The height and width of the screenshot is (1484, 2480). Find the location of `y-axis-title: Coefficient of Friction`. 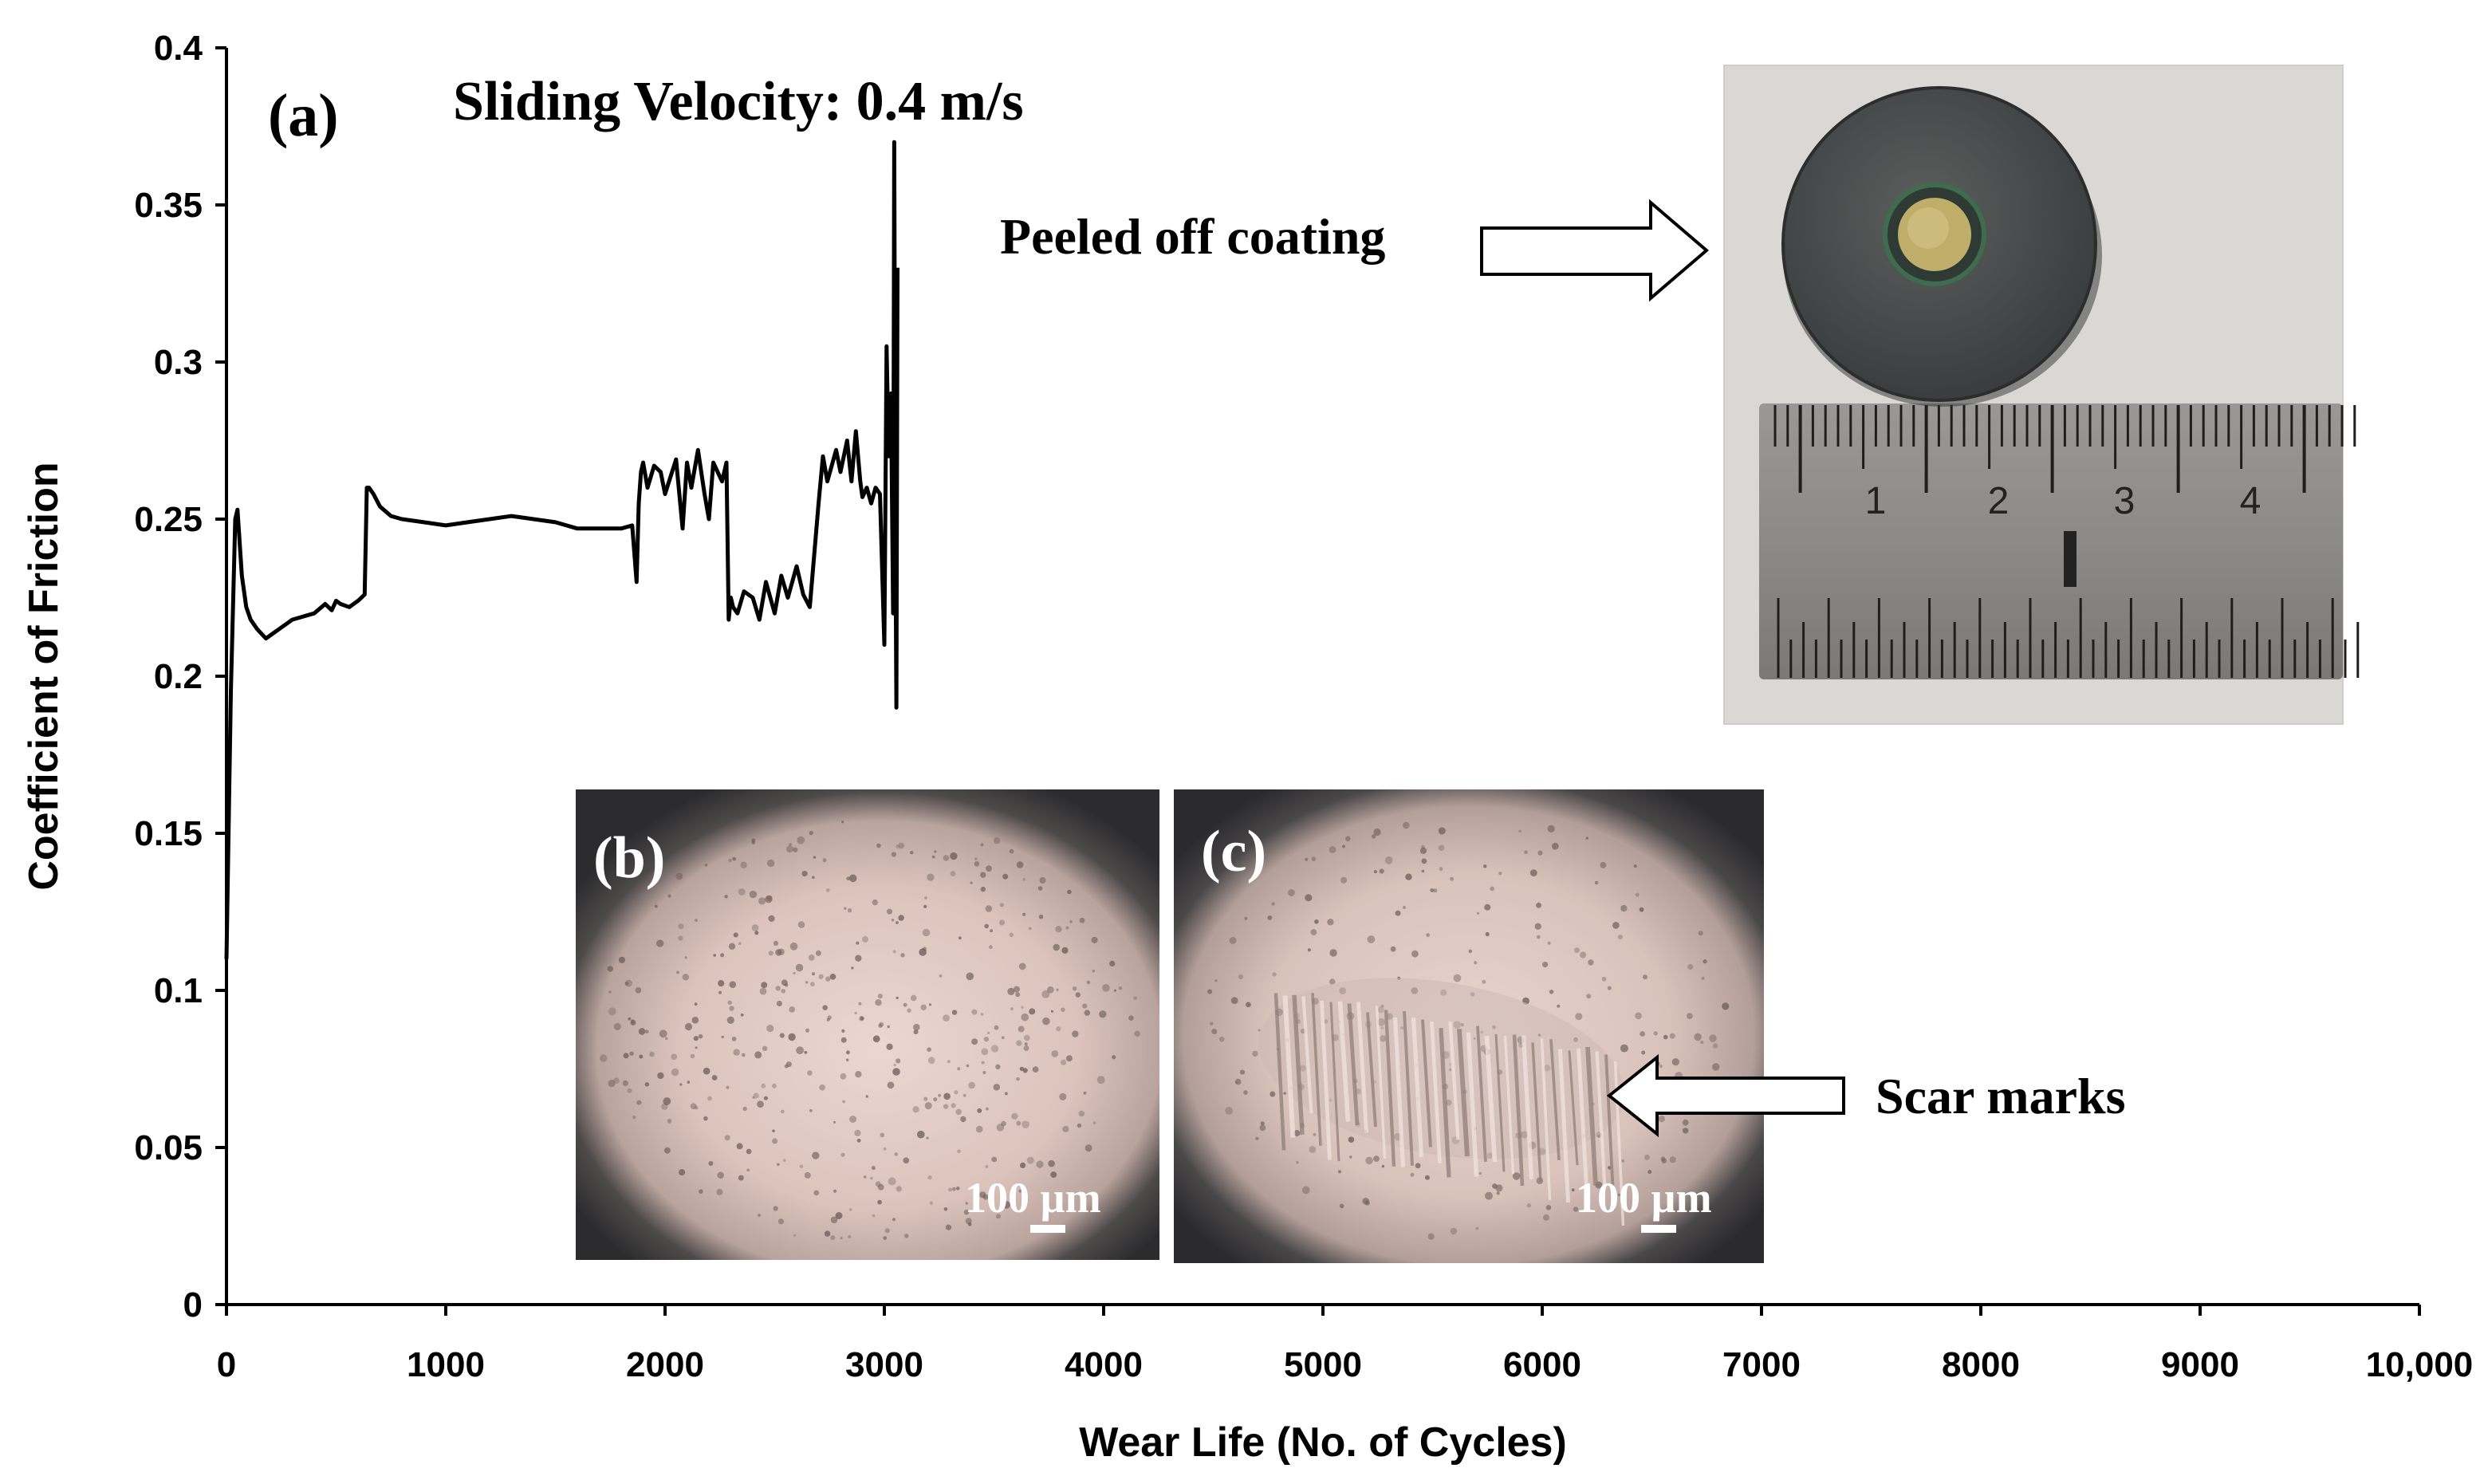

y-axis-title: Coefficient of Friction is located at coordinates (44, 676).